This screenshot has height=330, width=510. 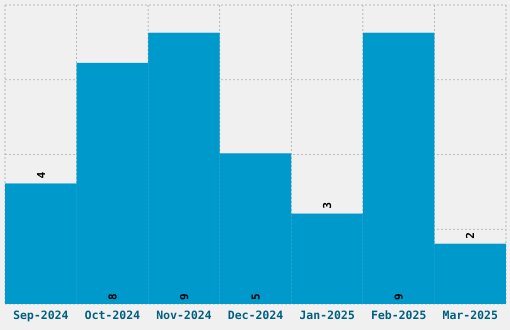 I want to click on x-tick-label: Mar-2025, so click(x=470, y=315).